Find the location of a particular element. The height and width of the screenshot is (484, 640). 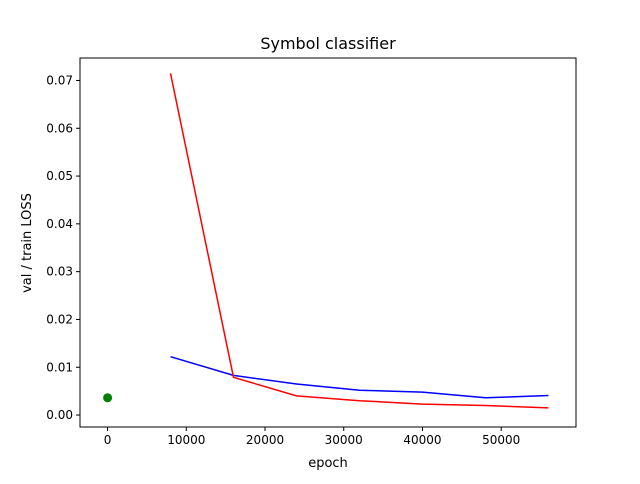

x-tick-label: 30000 is located at coordinates (344, 440).